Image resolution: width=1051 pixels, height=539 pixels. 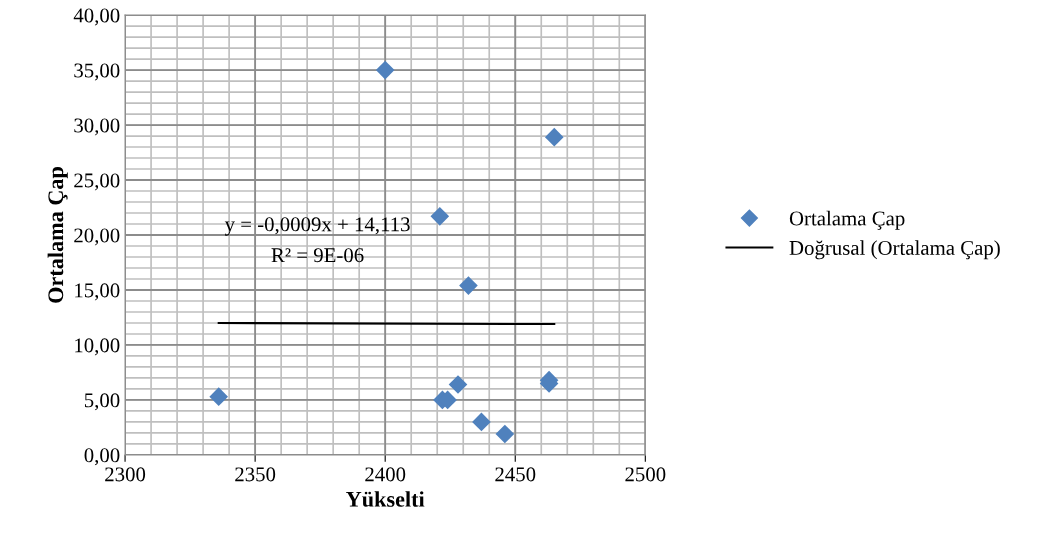 I want to click on y-tick-label: 5,00, so click(x=102, y=402).